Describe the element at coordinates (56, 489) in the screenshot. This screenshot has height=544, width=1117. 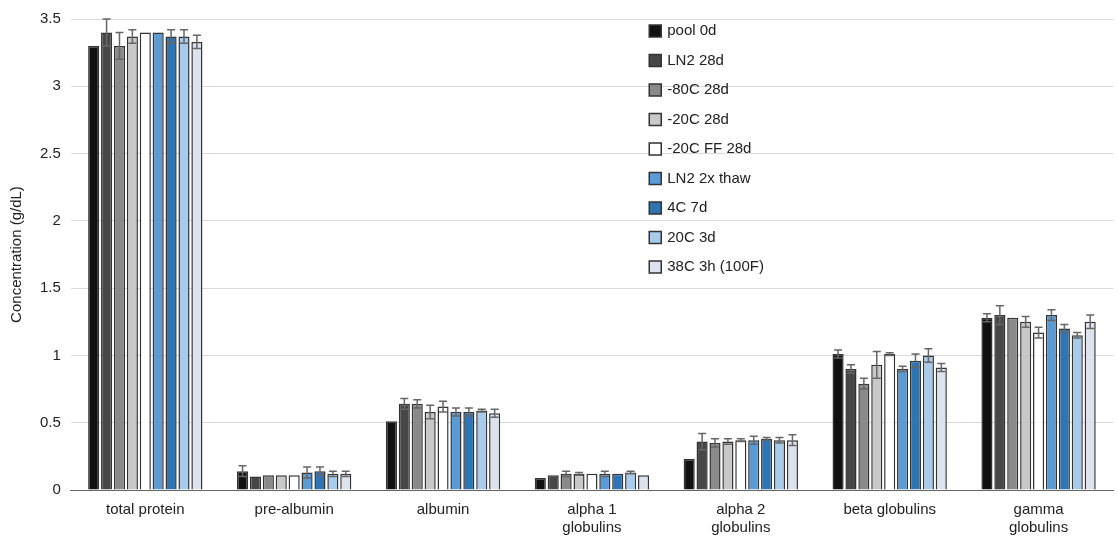
I see `y-tick-label: 0` at that location.